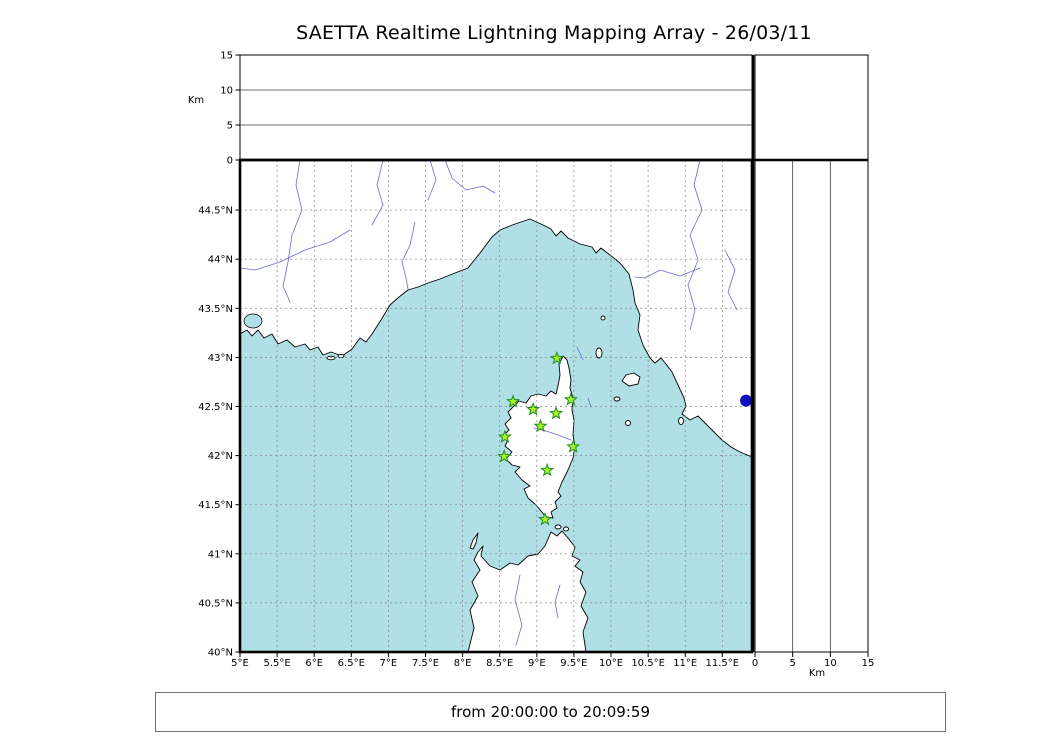  What do you see at coordinates (648, 663) in the screenshot?
I see `lon-tick-label: 10.5°E` at bounding box center [648, 663].